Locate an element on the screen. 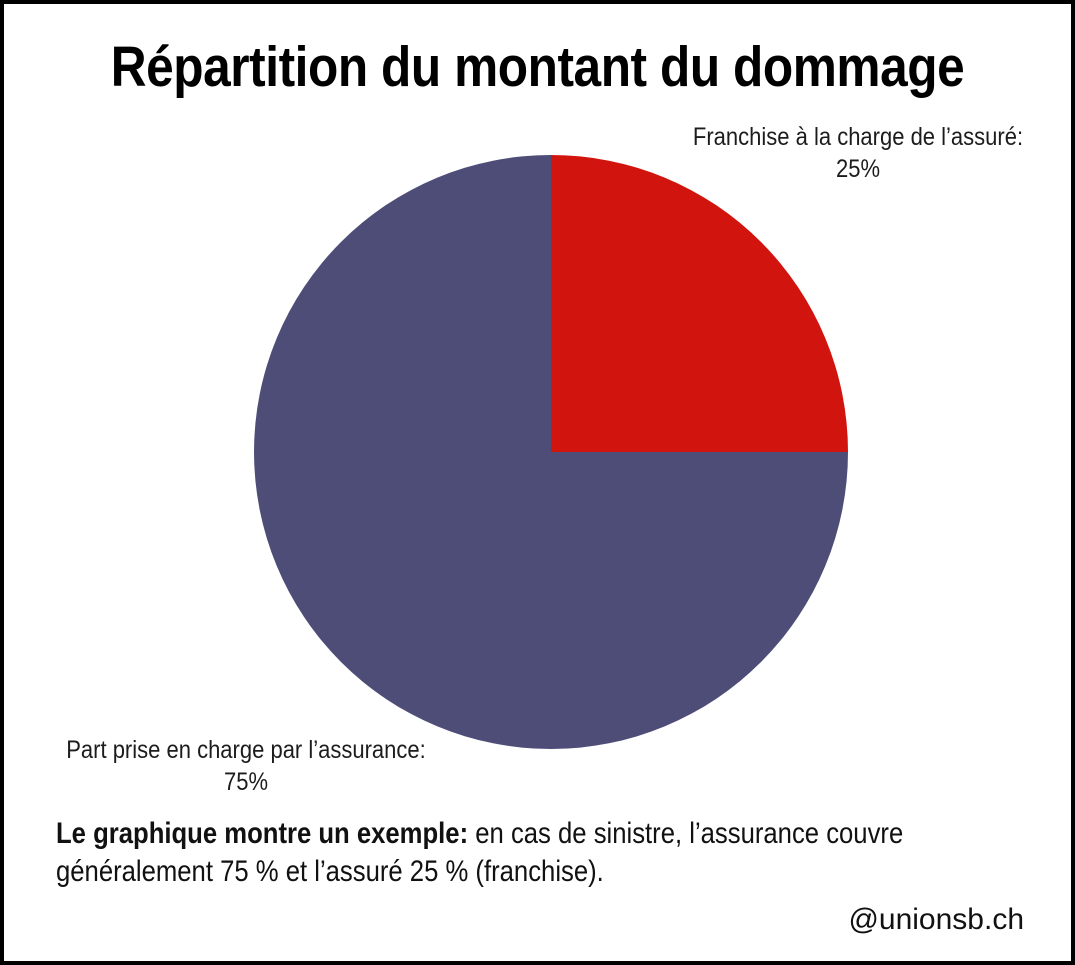 This screenshot has height=965, width=1075. slice-label-franchise-value: 25% is located at coordinates (858, 169).